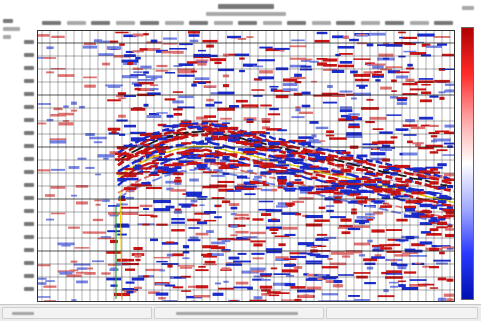 The width and height of the screenshot is (481, 321). I want to click on status-text-center, so click(237, 313).